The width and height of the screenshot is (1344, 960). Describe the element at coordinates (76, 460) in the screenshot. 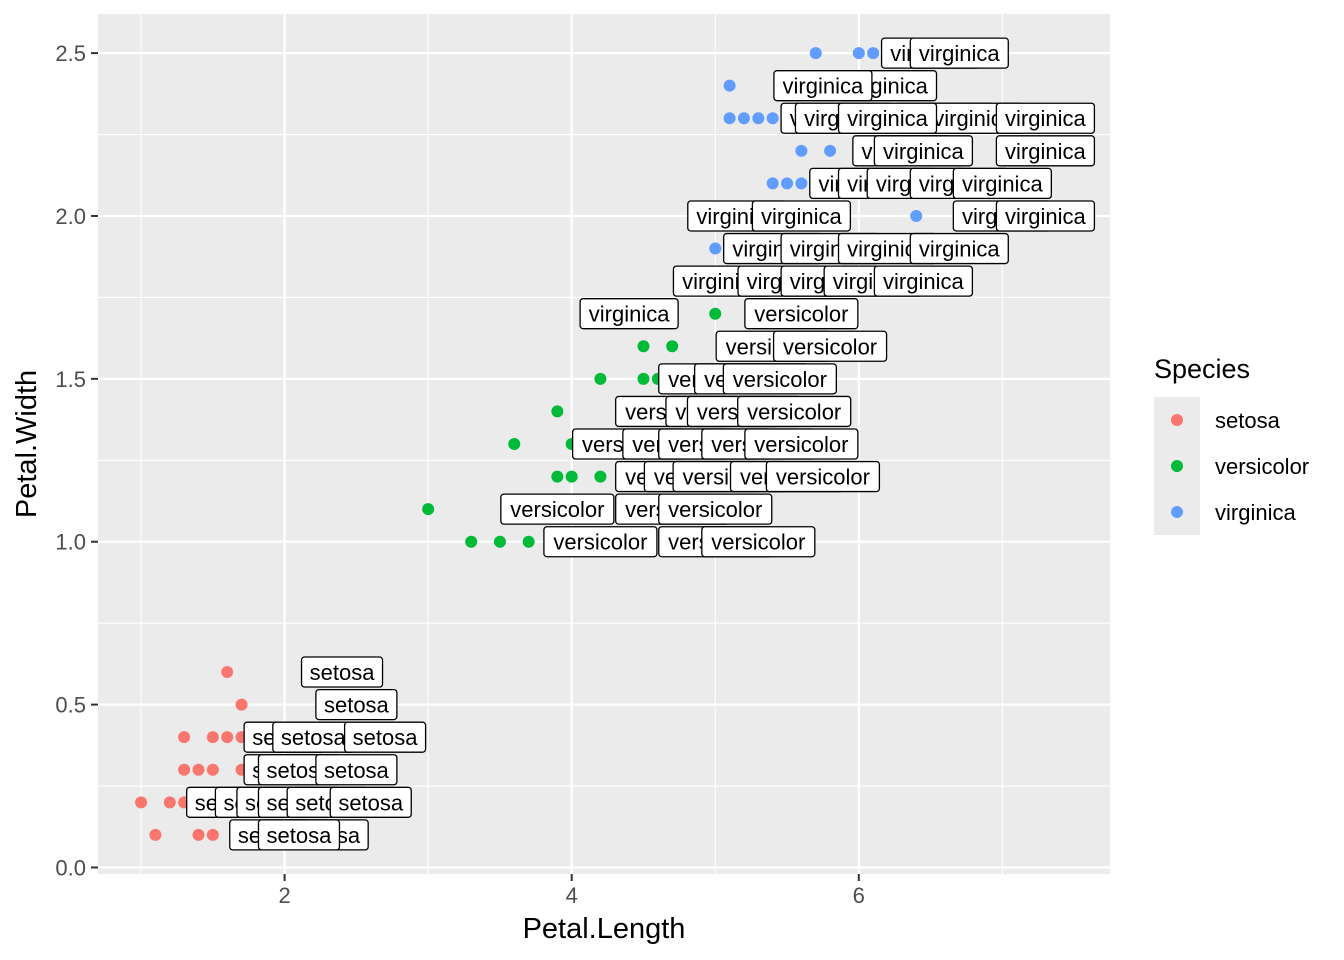

I see `y-axis: 0.0 0.5 1.0 1.5 2.0 2.5` at that location.